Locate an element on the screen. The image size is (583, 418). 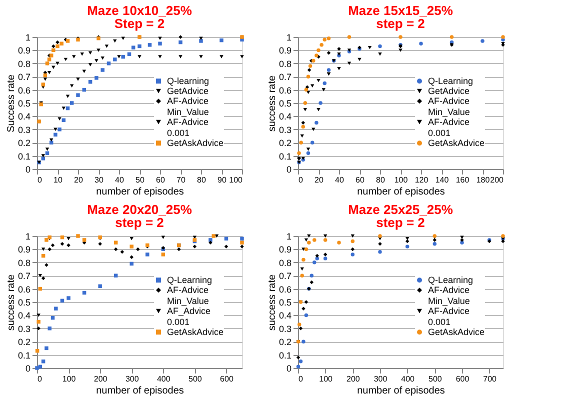
chart-title: Maze 20x20_25% is located at coordinates (139, 209).